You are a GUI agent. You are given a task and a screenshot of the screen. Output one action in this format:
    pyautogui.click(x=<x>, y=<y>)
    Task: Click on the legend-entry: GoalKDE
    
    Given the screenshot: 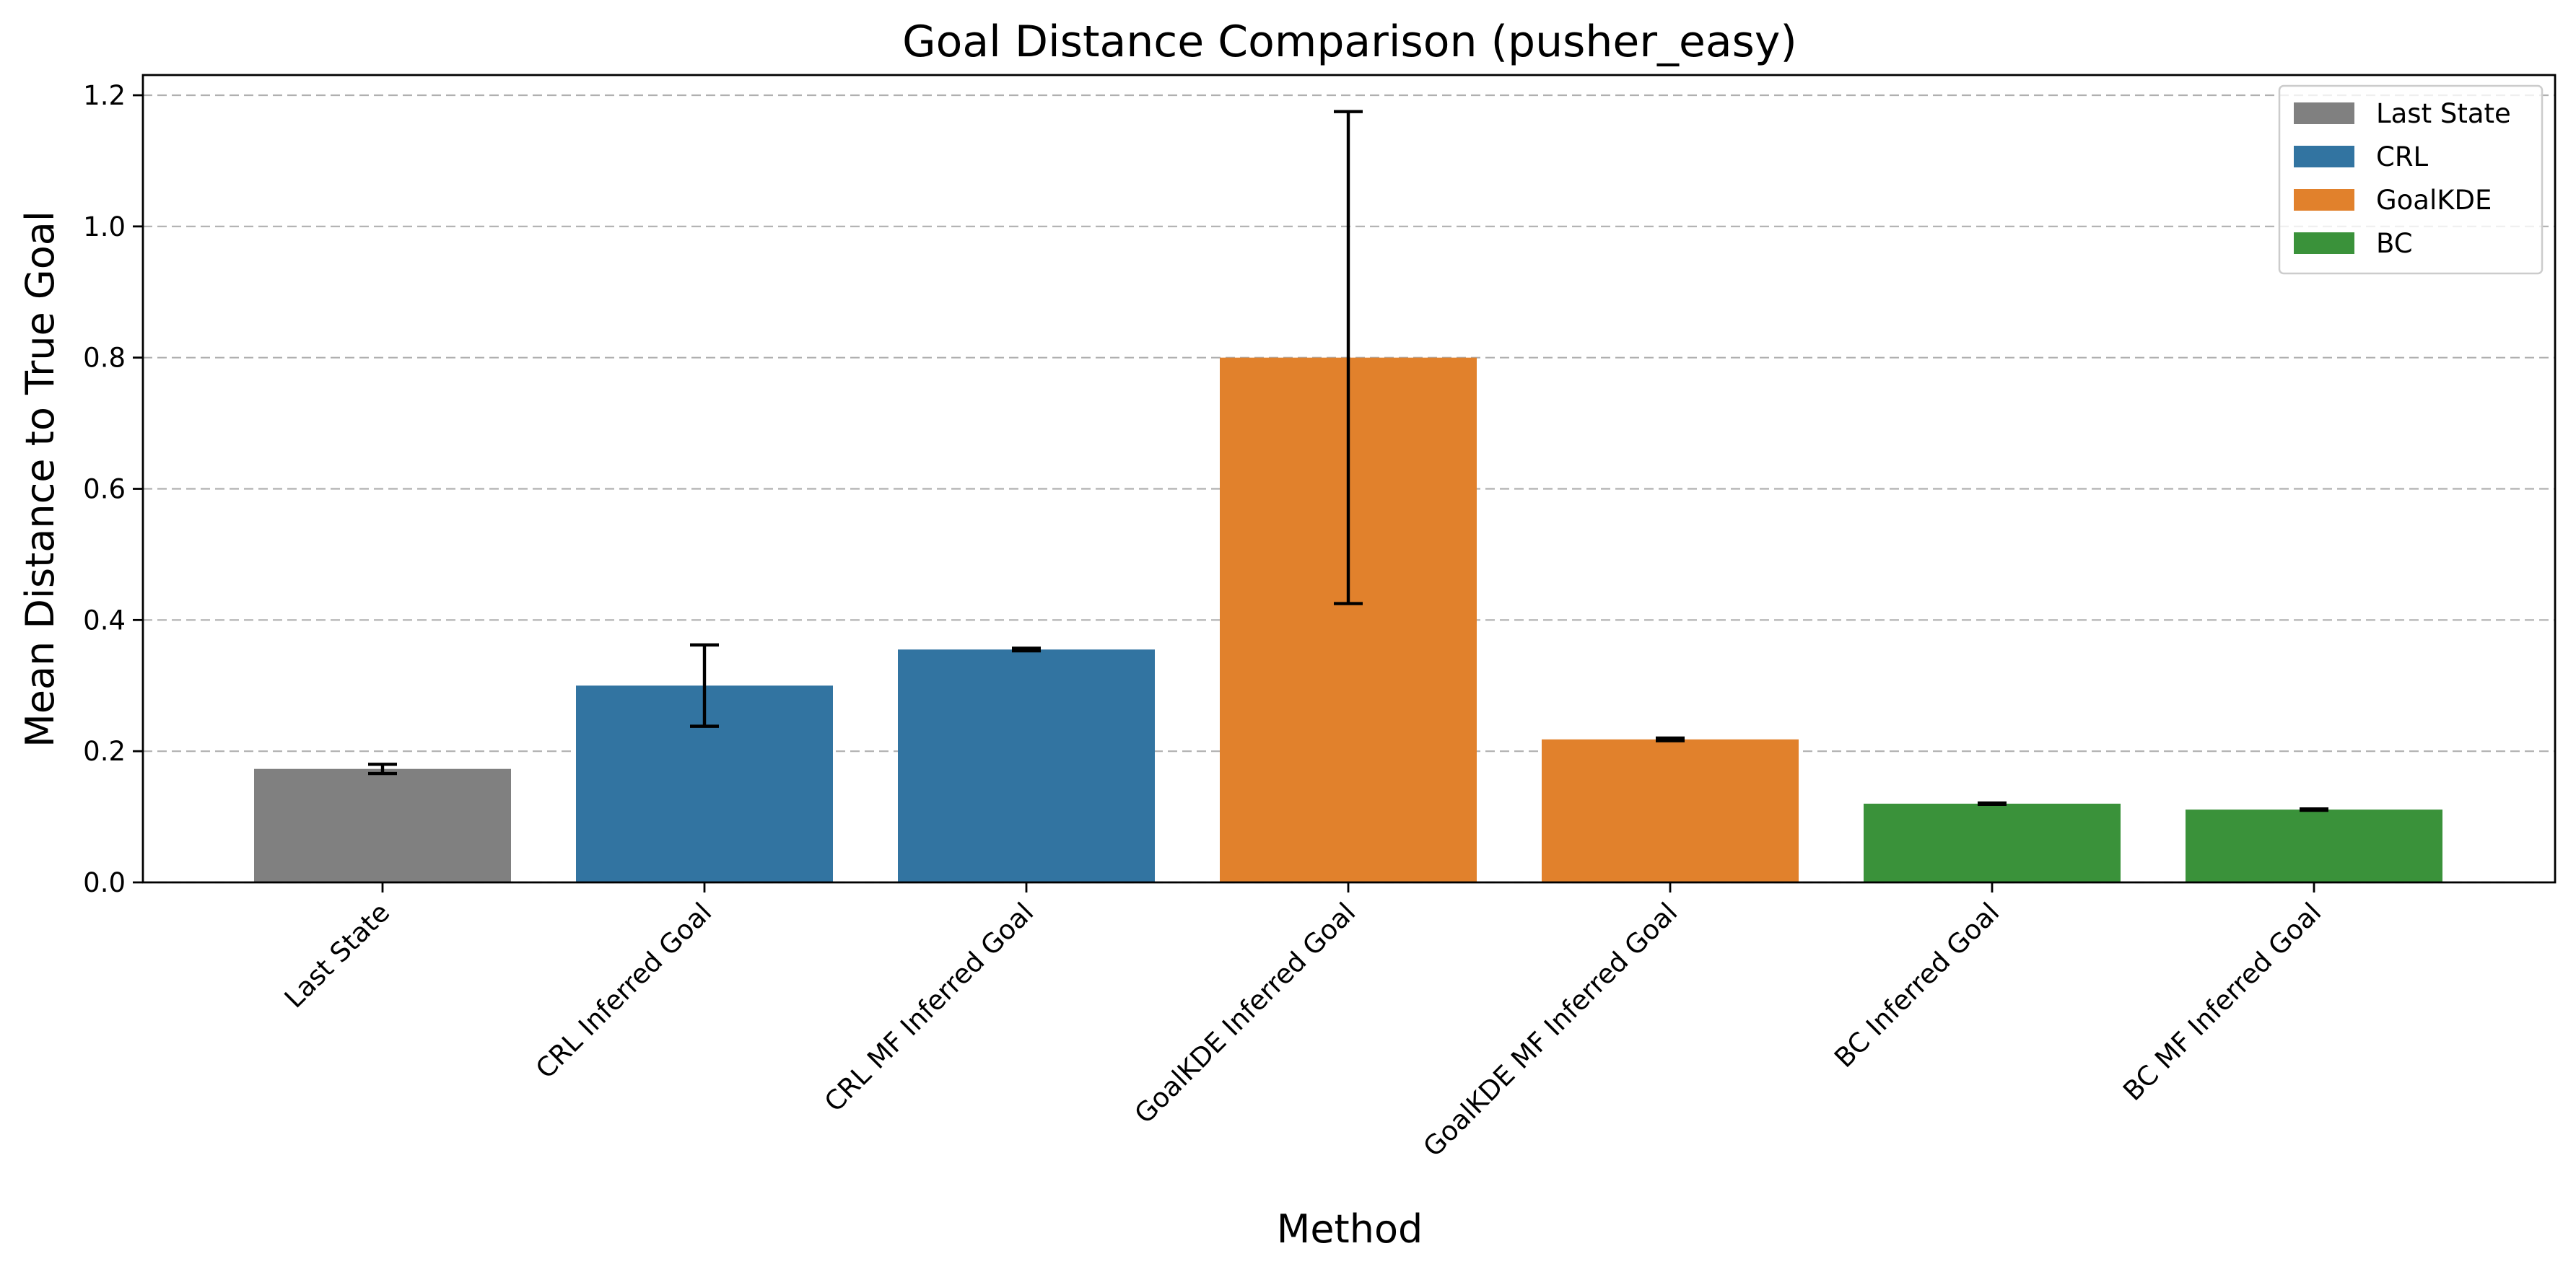 What is the action you would take?
    pyautogui.click(x=2393, y=200)
    